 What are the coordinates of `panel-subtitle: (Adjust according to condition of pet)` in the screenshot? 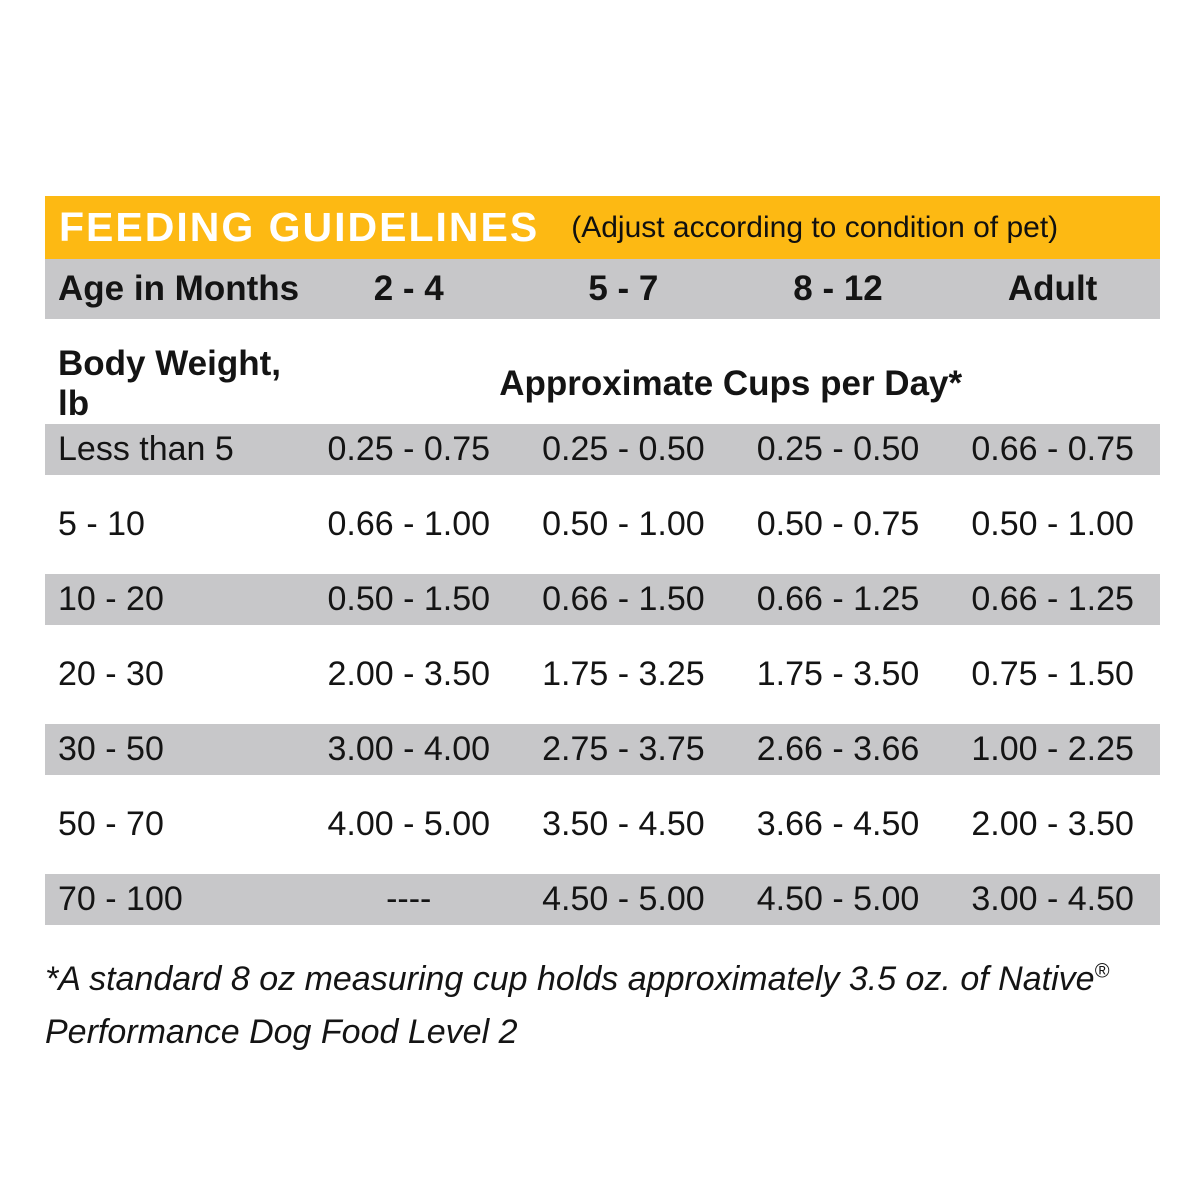 It's located at (815, 227).